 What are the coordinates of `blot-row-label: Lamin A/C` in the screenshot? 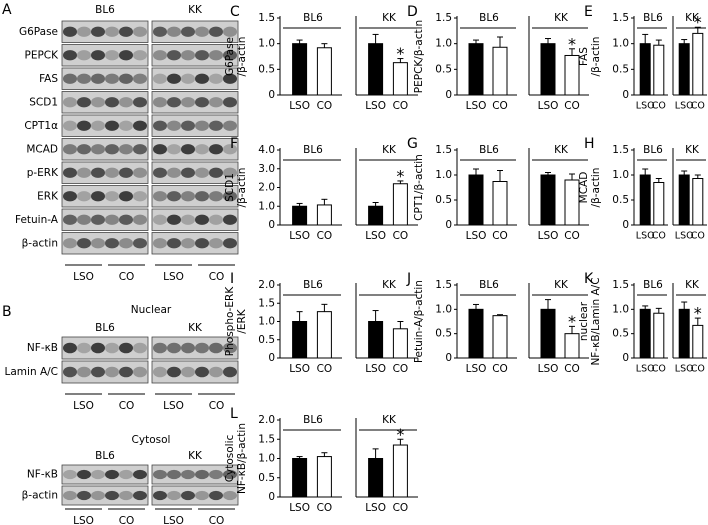 It's located at (31, 372).